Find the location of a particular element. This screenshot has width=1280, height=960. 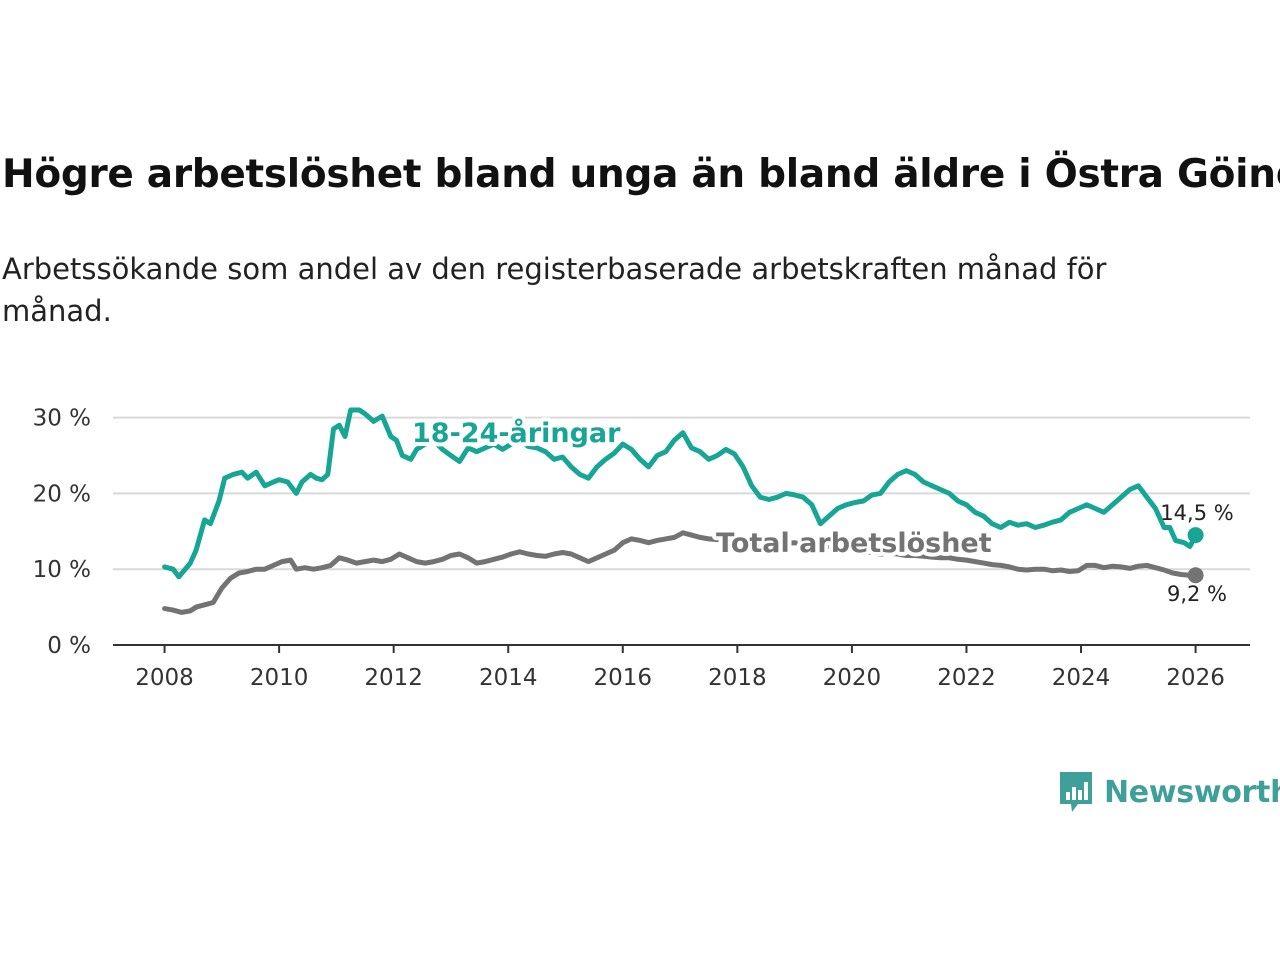

y-tick-label: 0 % is located at coordinates (69, 646).